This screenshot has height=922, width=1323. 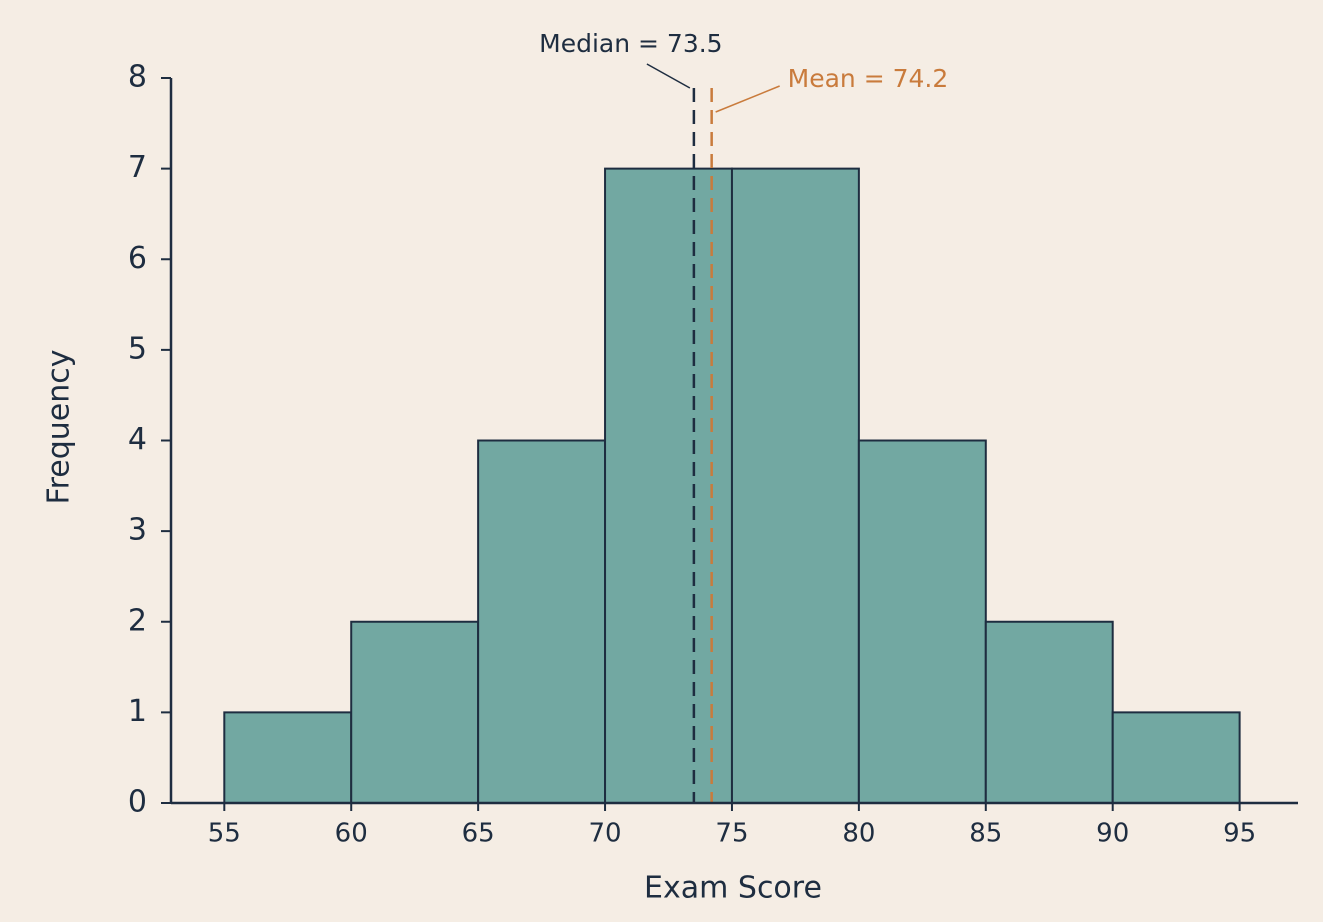 What do you see at coordinates (985, 834) in the screenshot?
I see `x-tick-label: 85` at bounding box center [985, 834].